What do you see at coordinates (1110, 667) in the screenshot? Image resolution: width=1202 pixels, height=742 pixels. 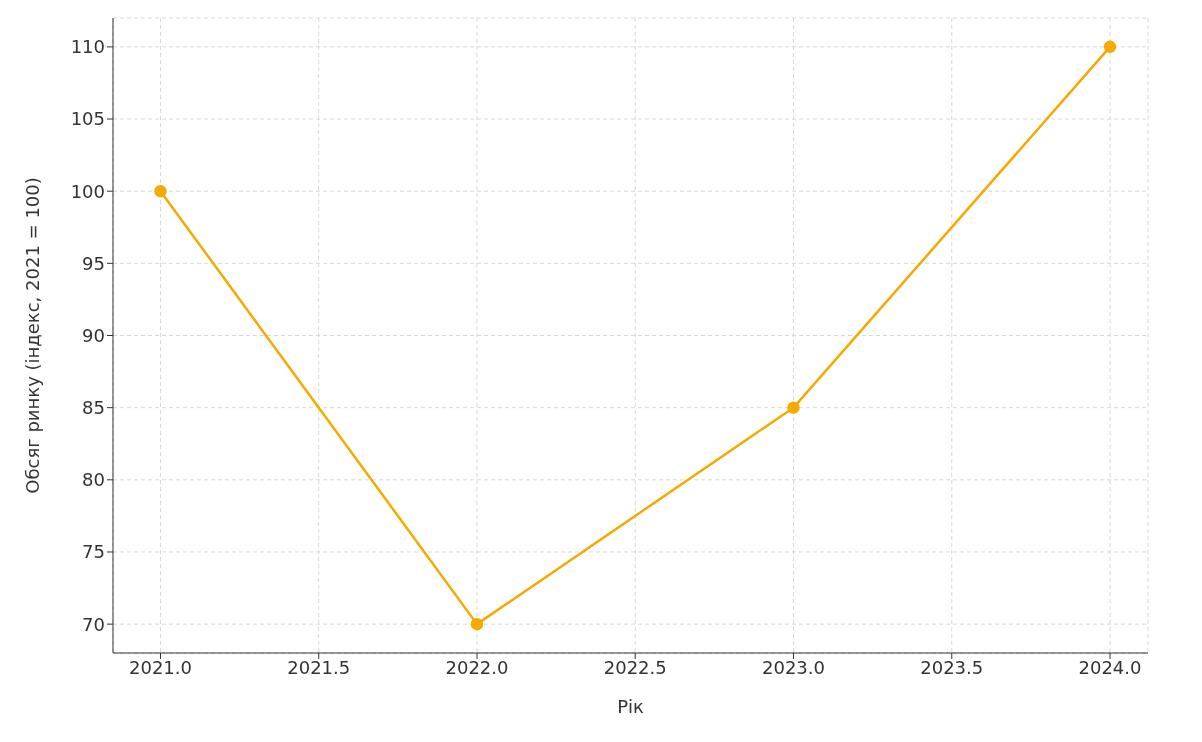 I see `x-tick-label: 2024.0` at bounding box center [1110, 667].